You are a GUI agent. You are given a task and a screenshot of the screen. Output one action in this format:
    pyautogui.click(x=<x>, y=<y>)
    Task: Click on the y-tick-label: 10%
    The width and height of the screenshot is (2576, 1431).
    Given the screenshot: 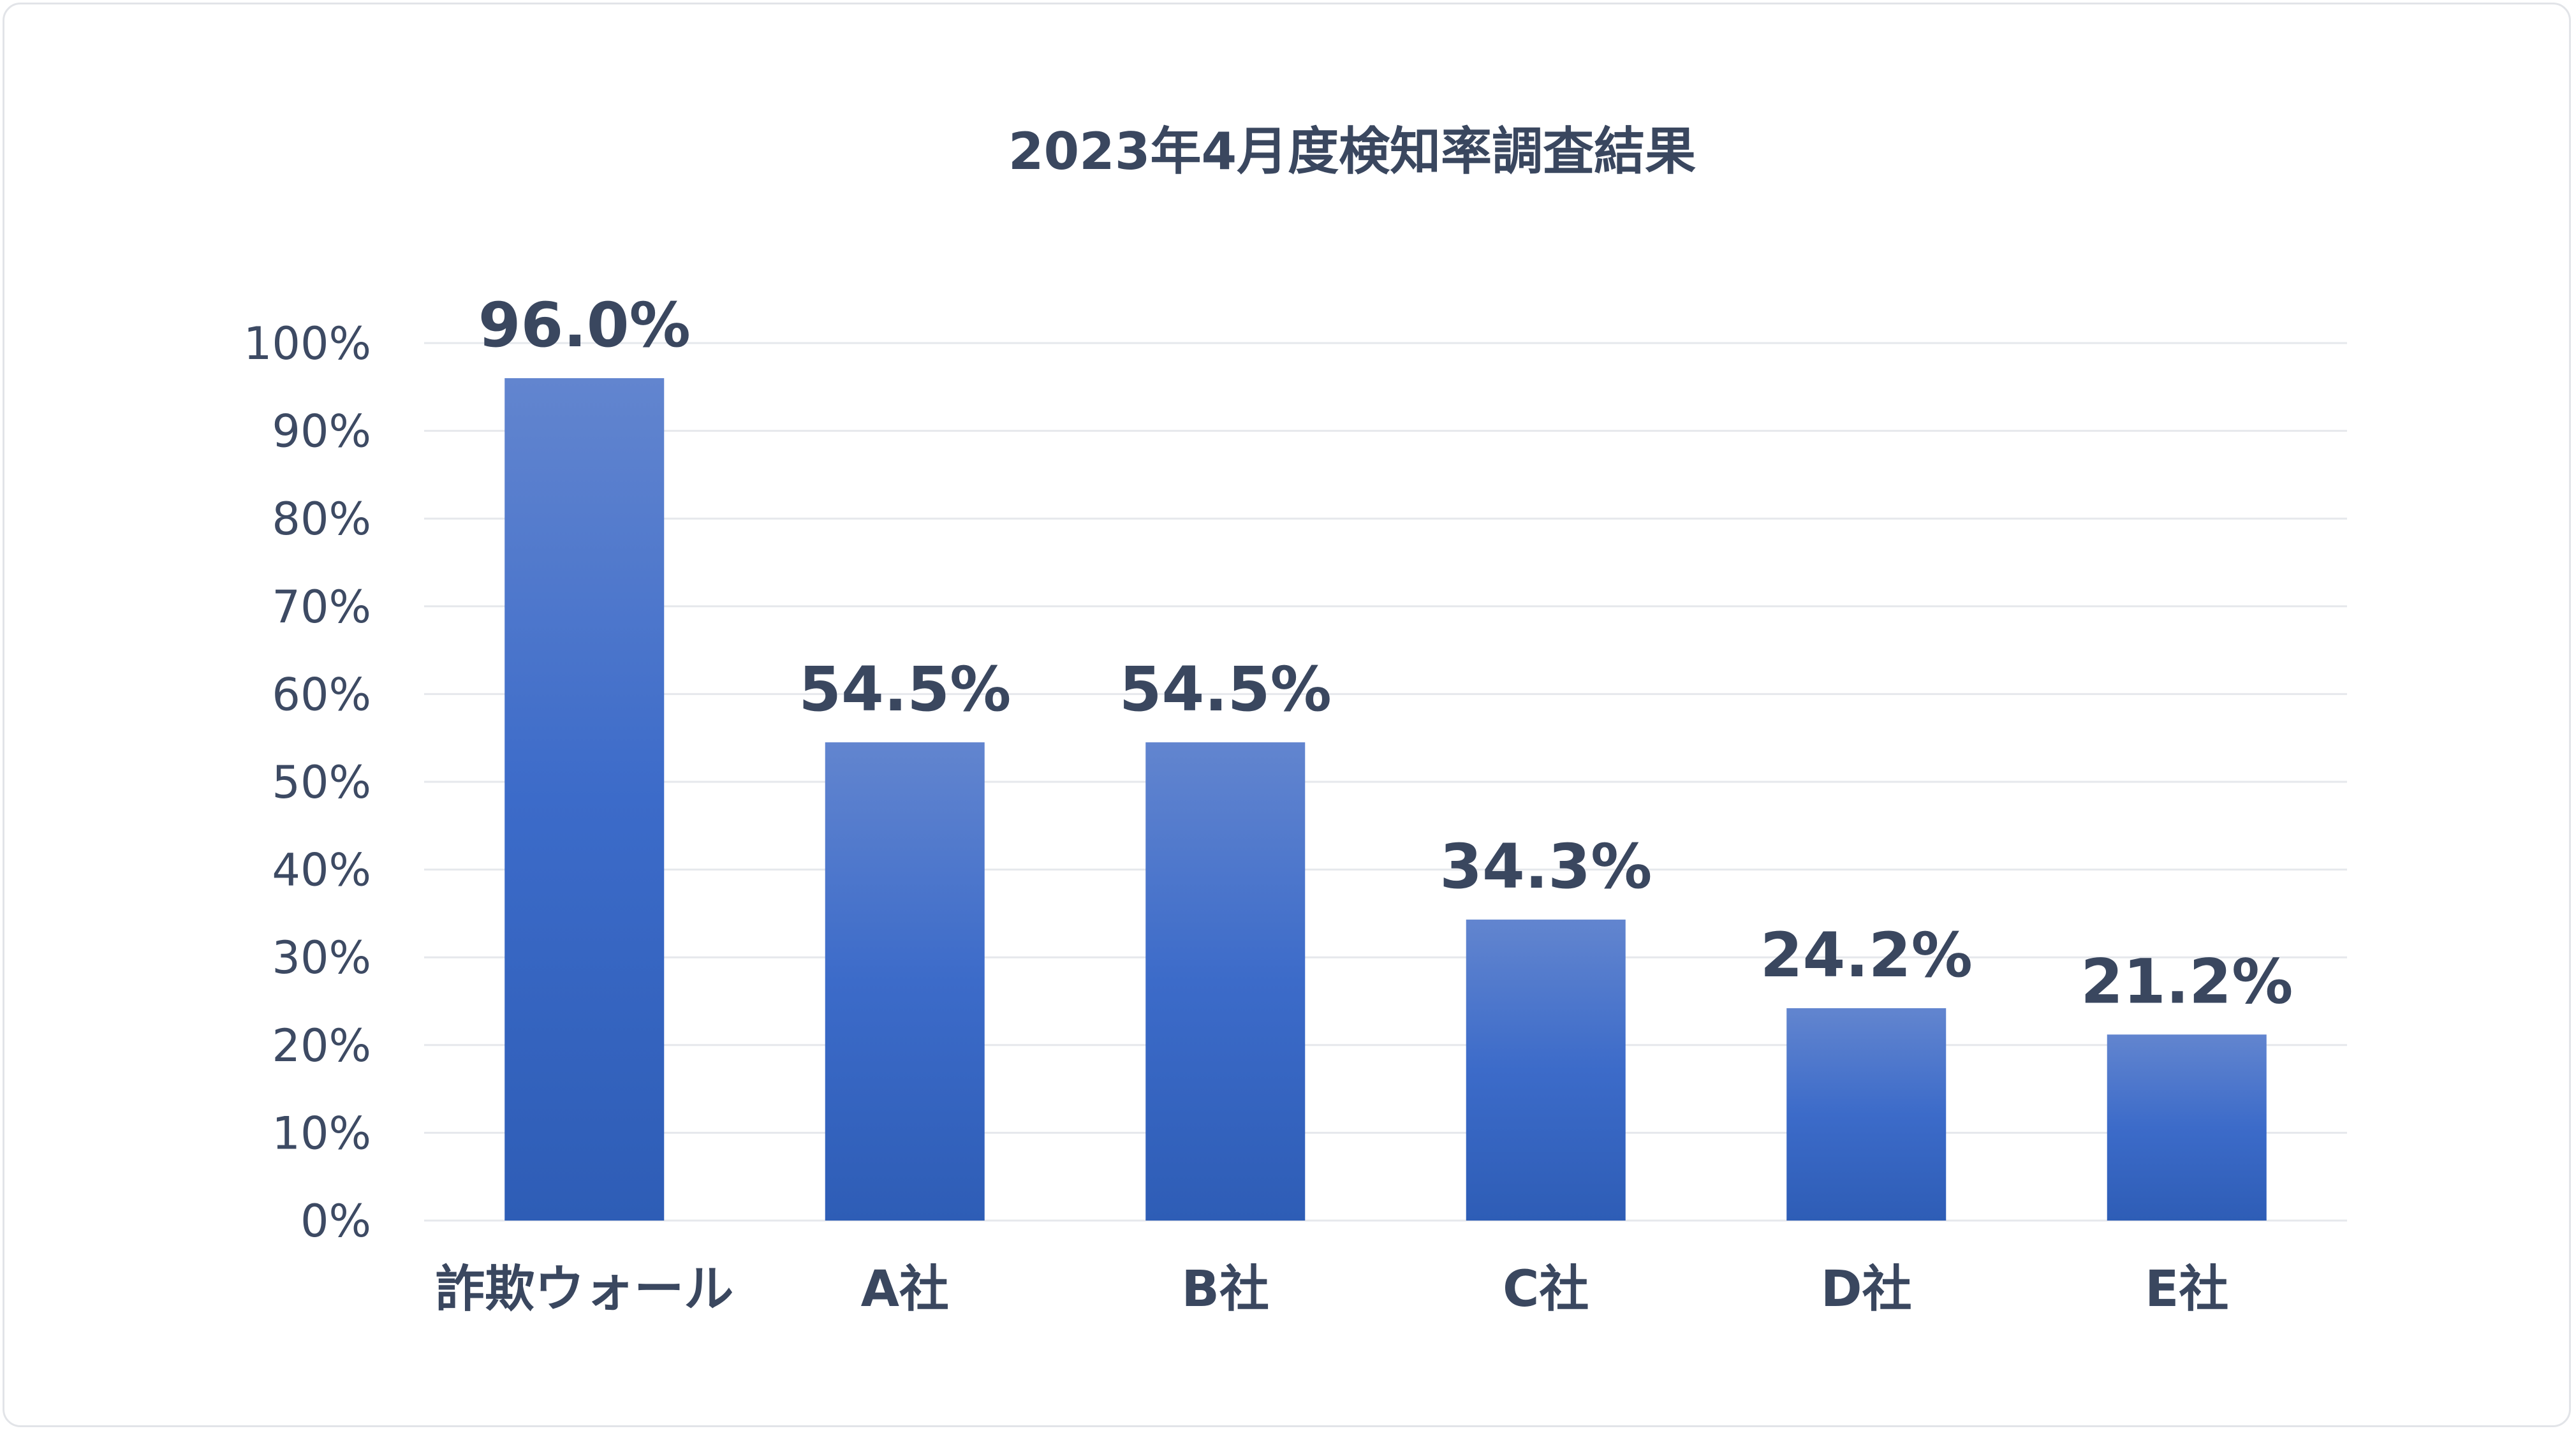 What is the action you would take?
    pyautogui.click(x=321, y=1133)
    